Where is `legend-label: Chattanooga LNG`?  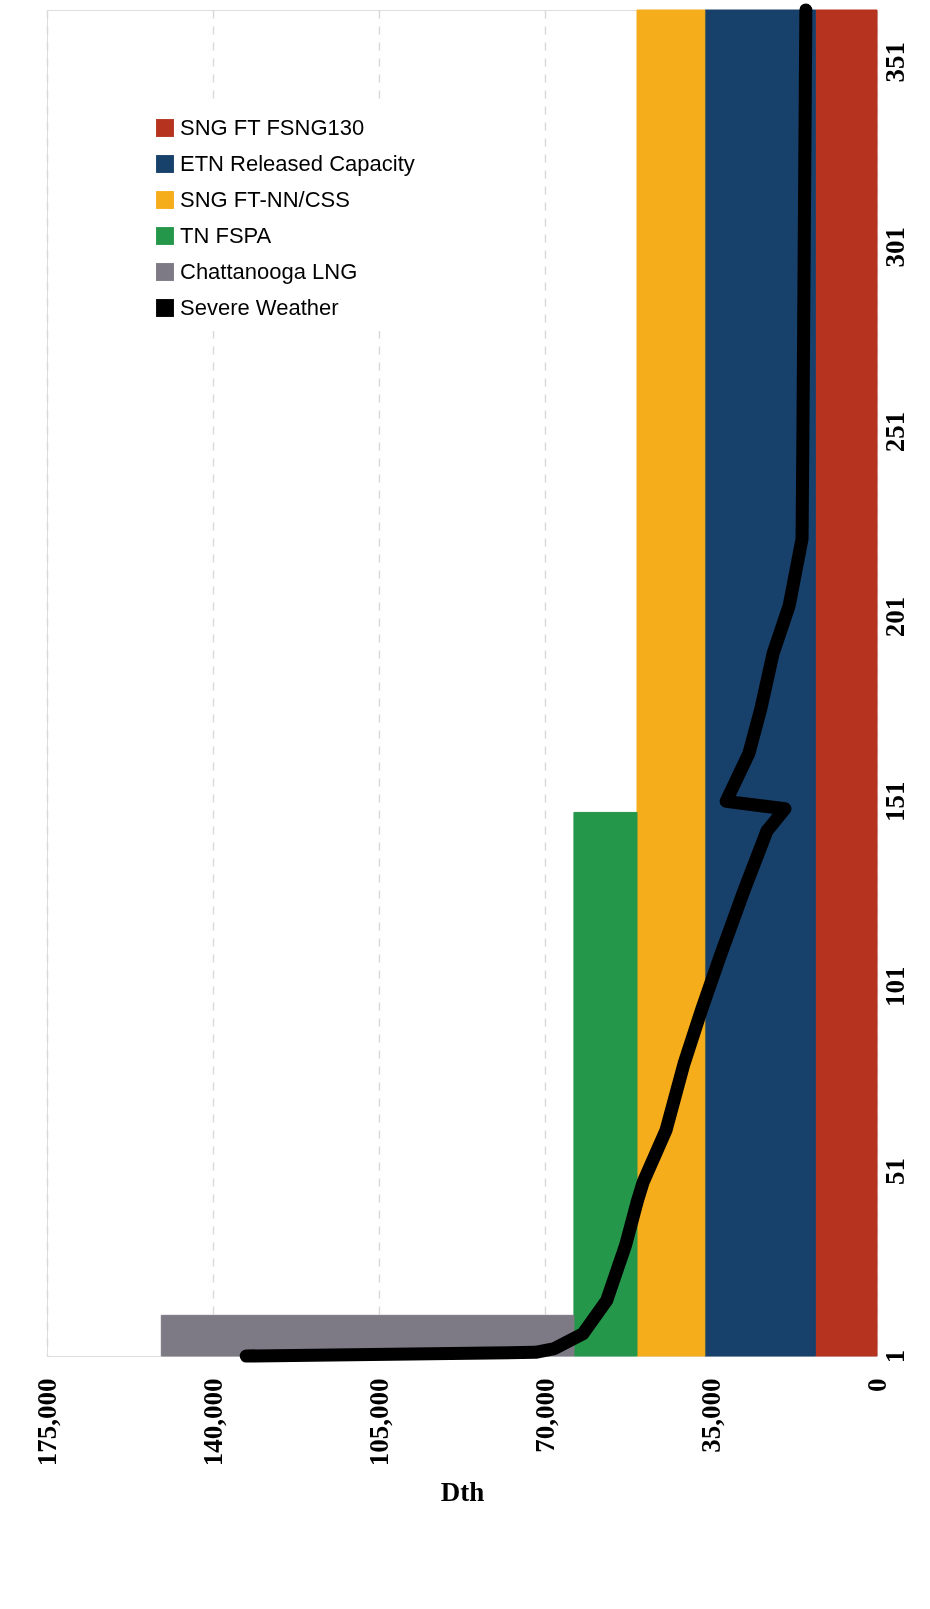 legend-label: Chattanooga LNG is located at coordinates (269, 271).